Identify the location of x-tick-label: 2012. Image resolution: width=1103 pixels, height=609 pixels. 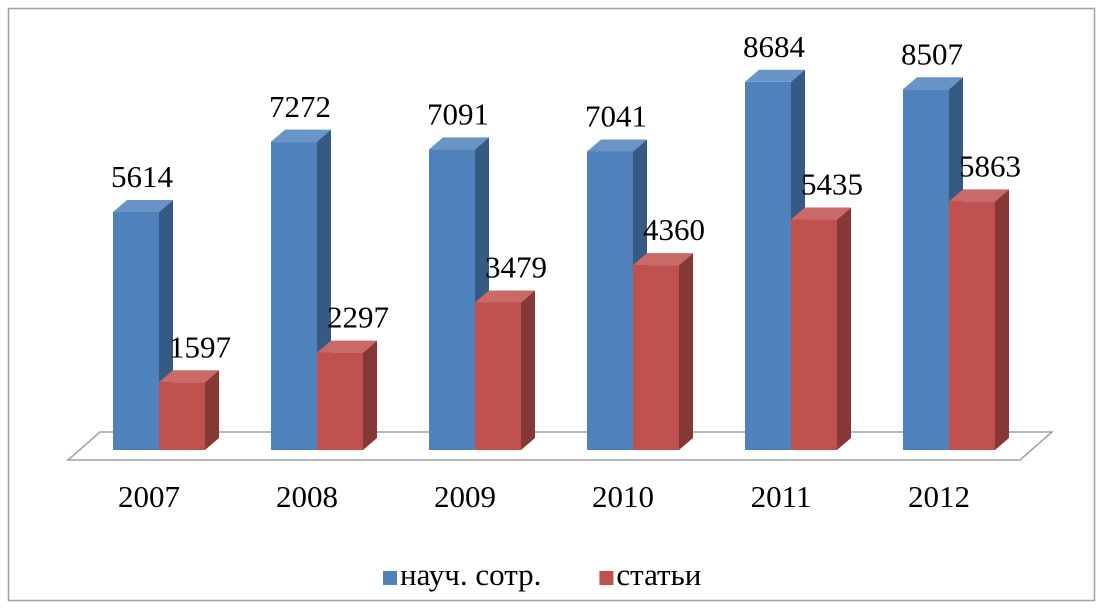
(939, 496).